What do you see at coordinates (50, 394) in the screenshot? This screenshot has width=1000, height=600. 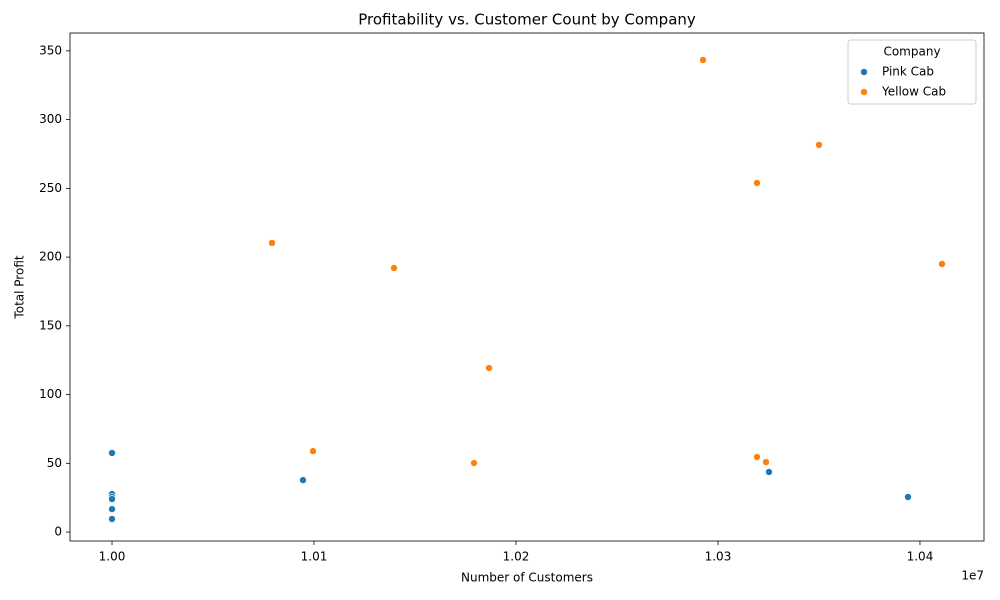 I see `y-tick-label: 100` at bounding box center [50, 394].